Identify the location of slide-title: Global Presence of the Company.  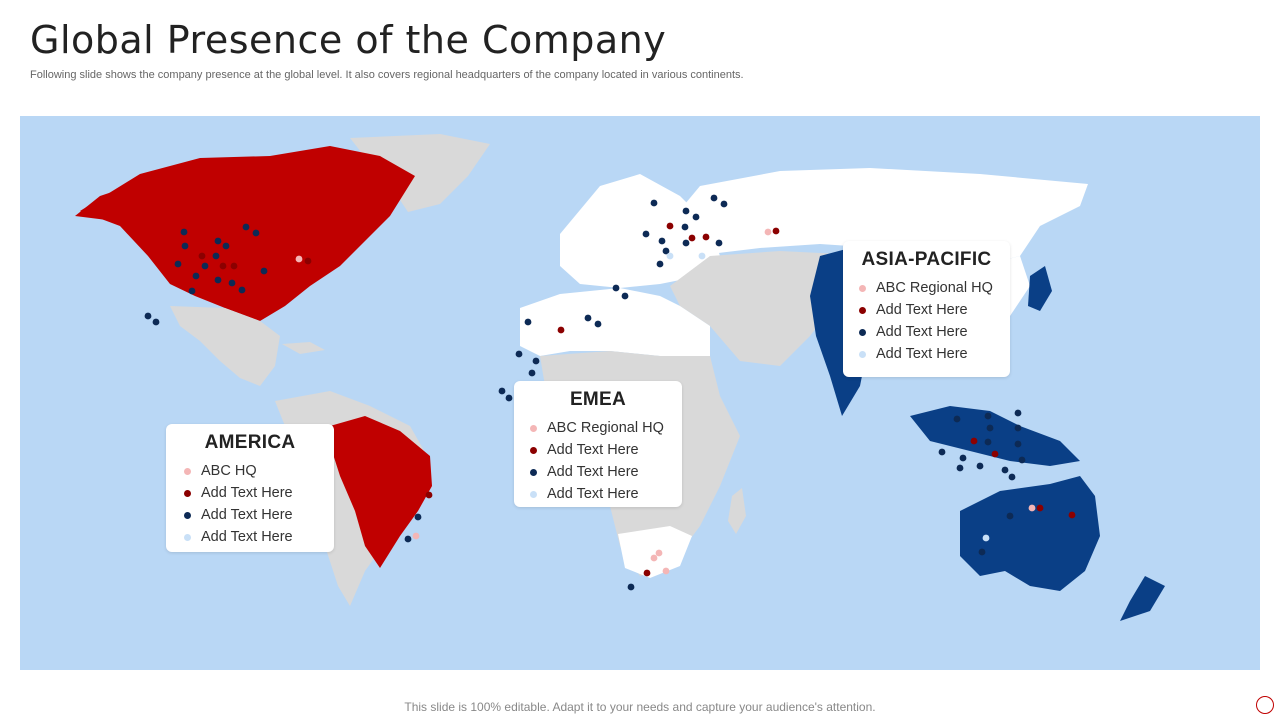
(348, 40).